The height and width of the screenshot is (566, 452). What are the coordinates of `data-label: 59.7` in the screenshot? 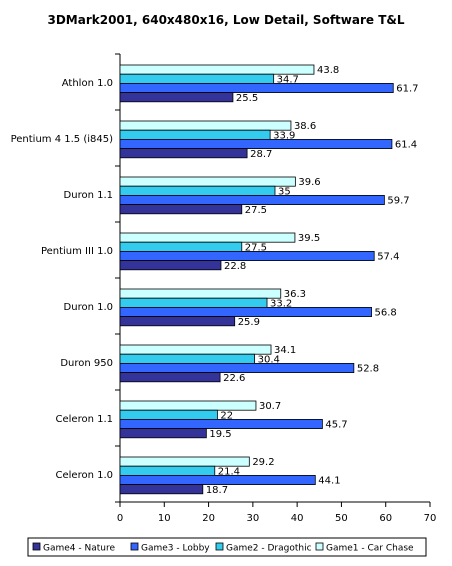 It's located at (398, 201).